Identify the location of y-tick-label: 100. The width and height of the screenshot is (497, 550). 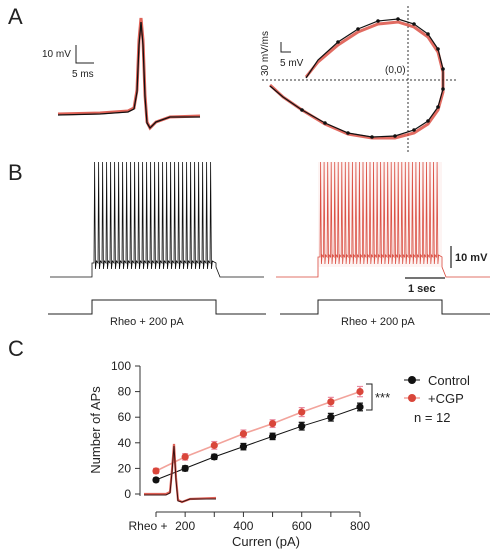
(121, 366).